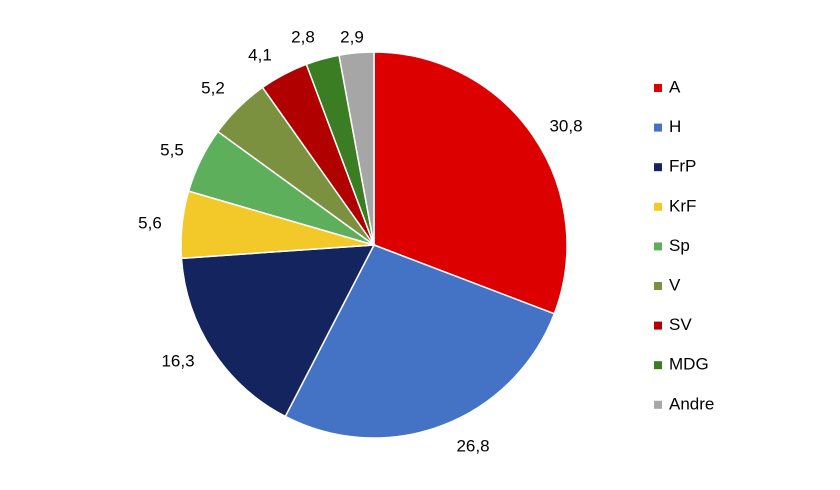 The image size is (840, 490). Describe the element at coordinates (675, 126) in the screenshot. I see `legend-label: H` at that location.